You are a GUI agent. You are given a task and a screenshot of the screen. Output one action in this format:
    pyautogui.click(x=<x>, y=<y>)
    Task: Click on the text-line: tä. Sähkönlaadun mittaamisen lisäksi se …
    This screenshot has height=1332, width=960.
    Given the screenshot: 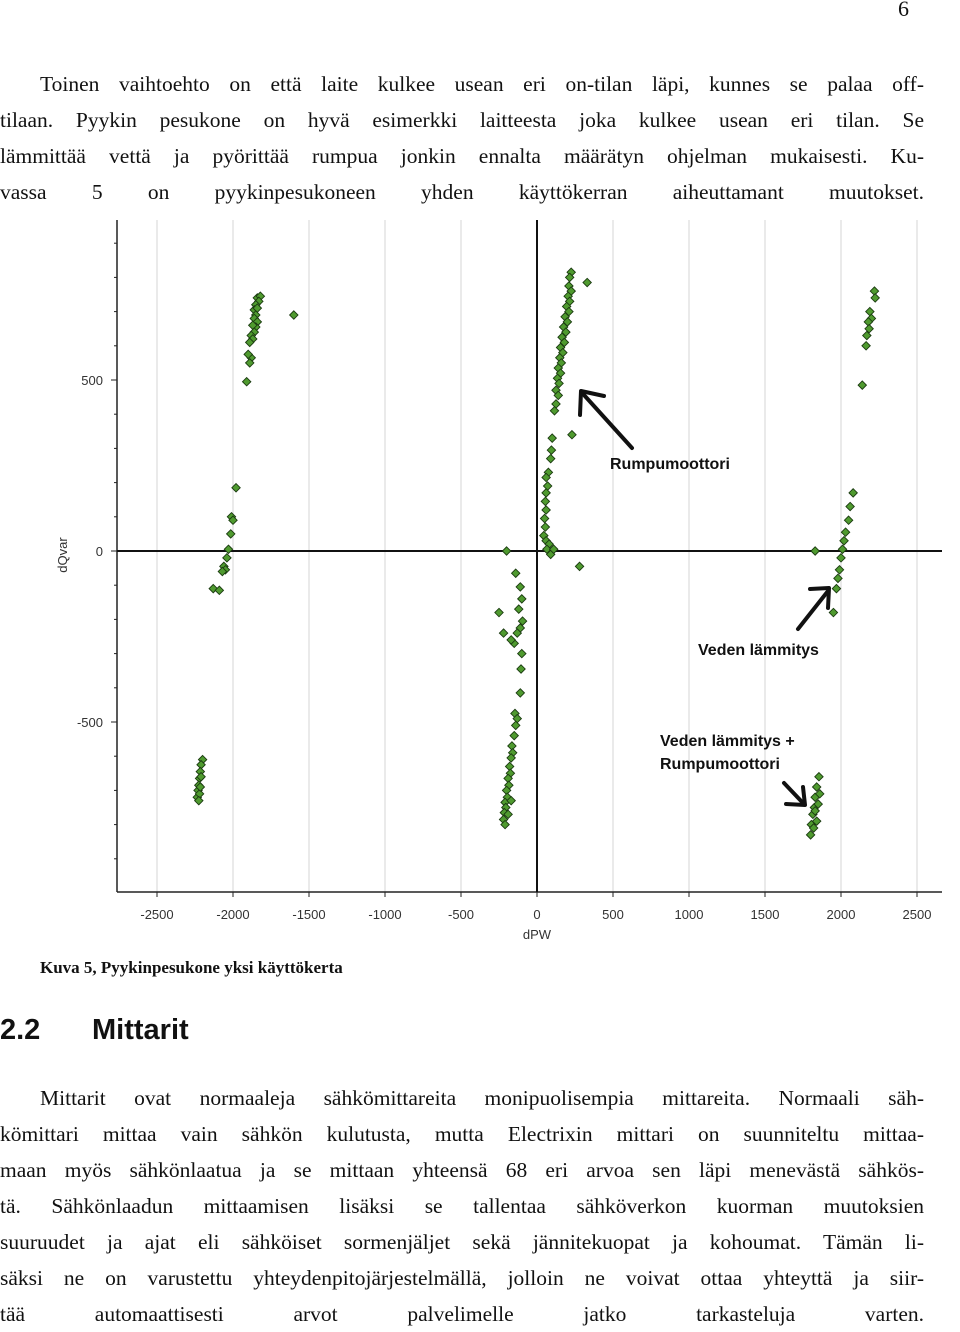 What is the action you would take?
    pyautogui.click(x=462, y=1206)
    